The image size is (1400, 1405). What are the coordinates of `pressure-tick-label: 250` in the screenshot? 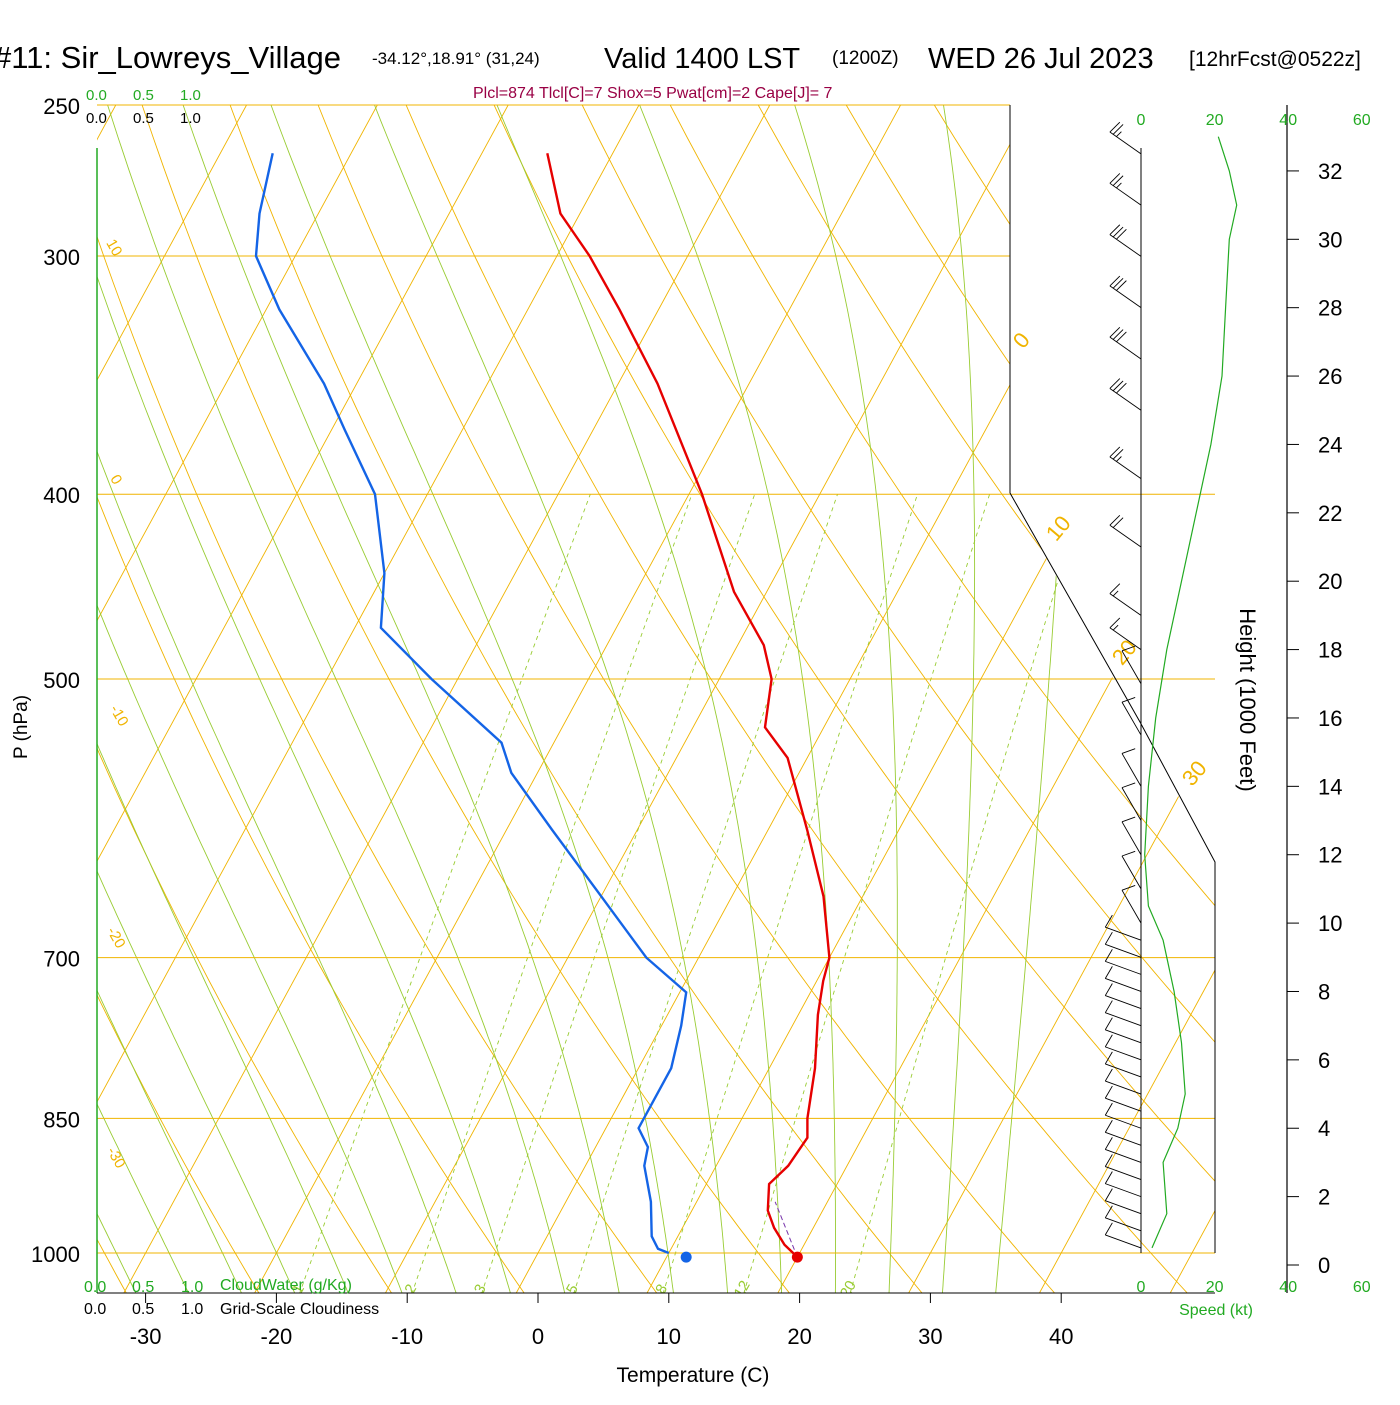 It's located at (61, 106).